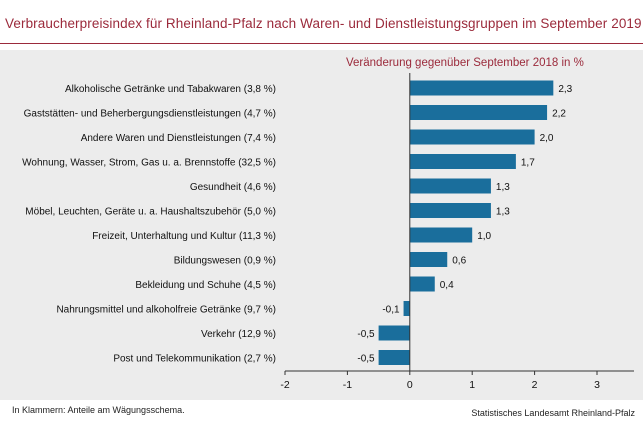 The width and height of the screenshot is (643, 422). What do you see at coordinates (565, 89) in the screenshot?
I see `value-label: 2,3` at bounding box center [565, 89].